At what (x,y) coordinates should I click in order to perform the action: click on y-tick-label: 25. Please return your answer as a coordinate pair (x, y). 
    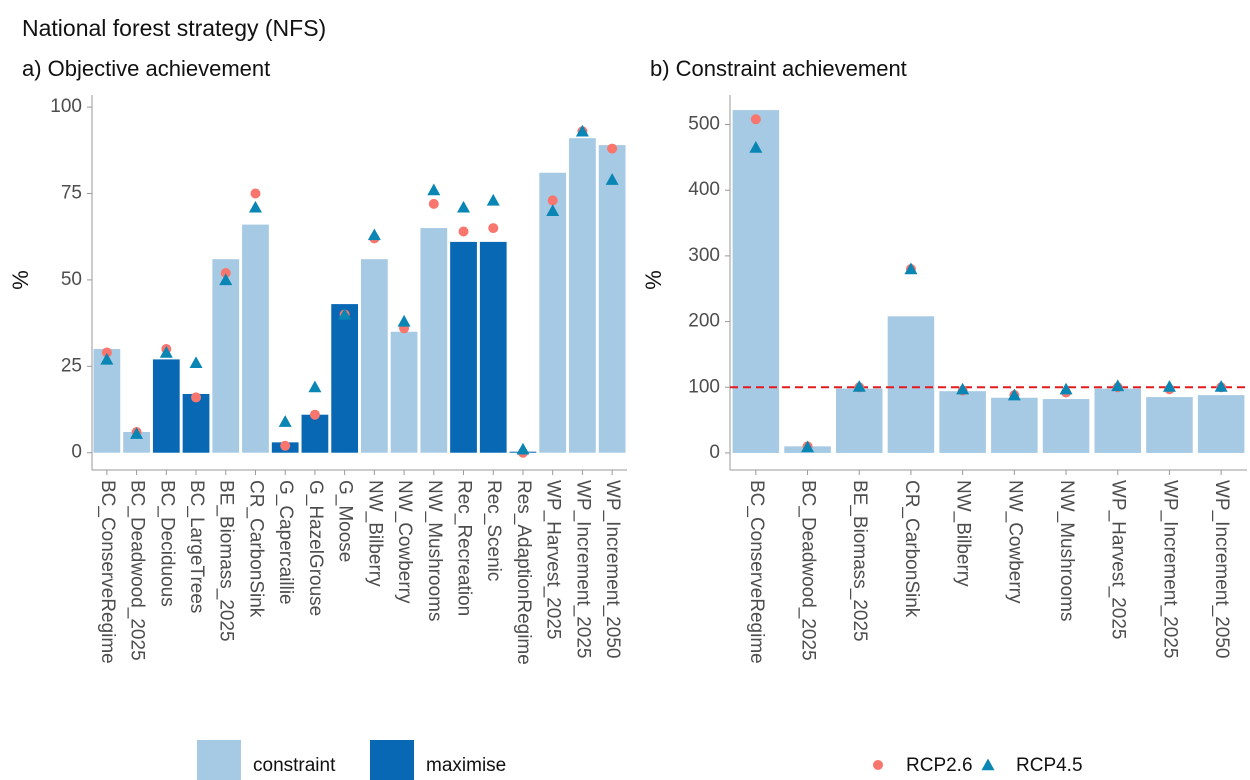
    Looking at the image, I should click on (71, 365).